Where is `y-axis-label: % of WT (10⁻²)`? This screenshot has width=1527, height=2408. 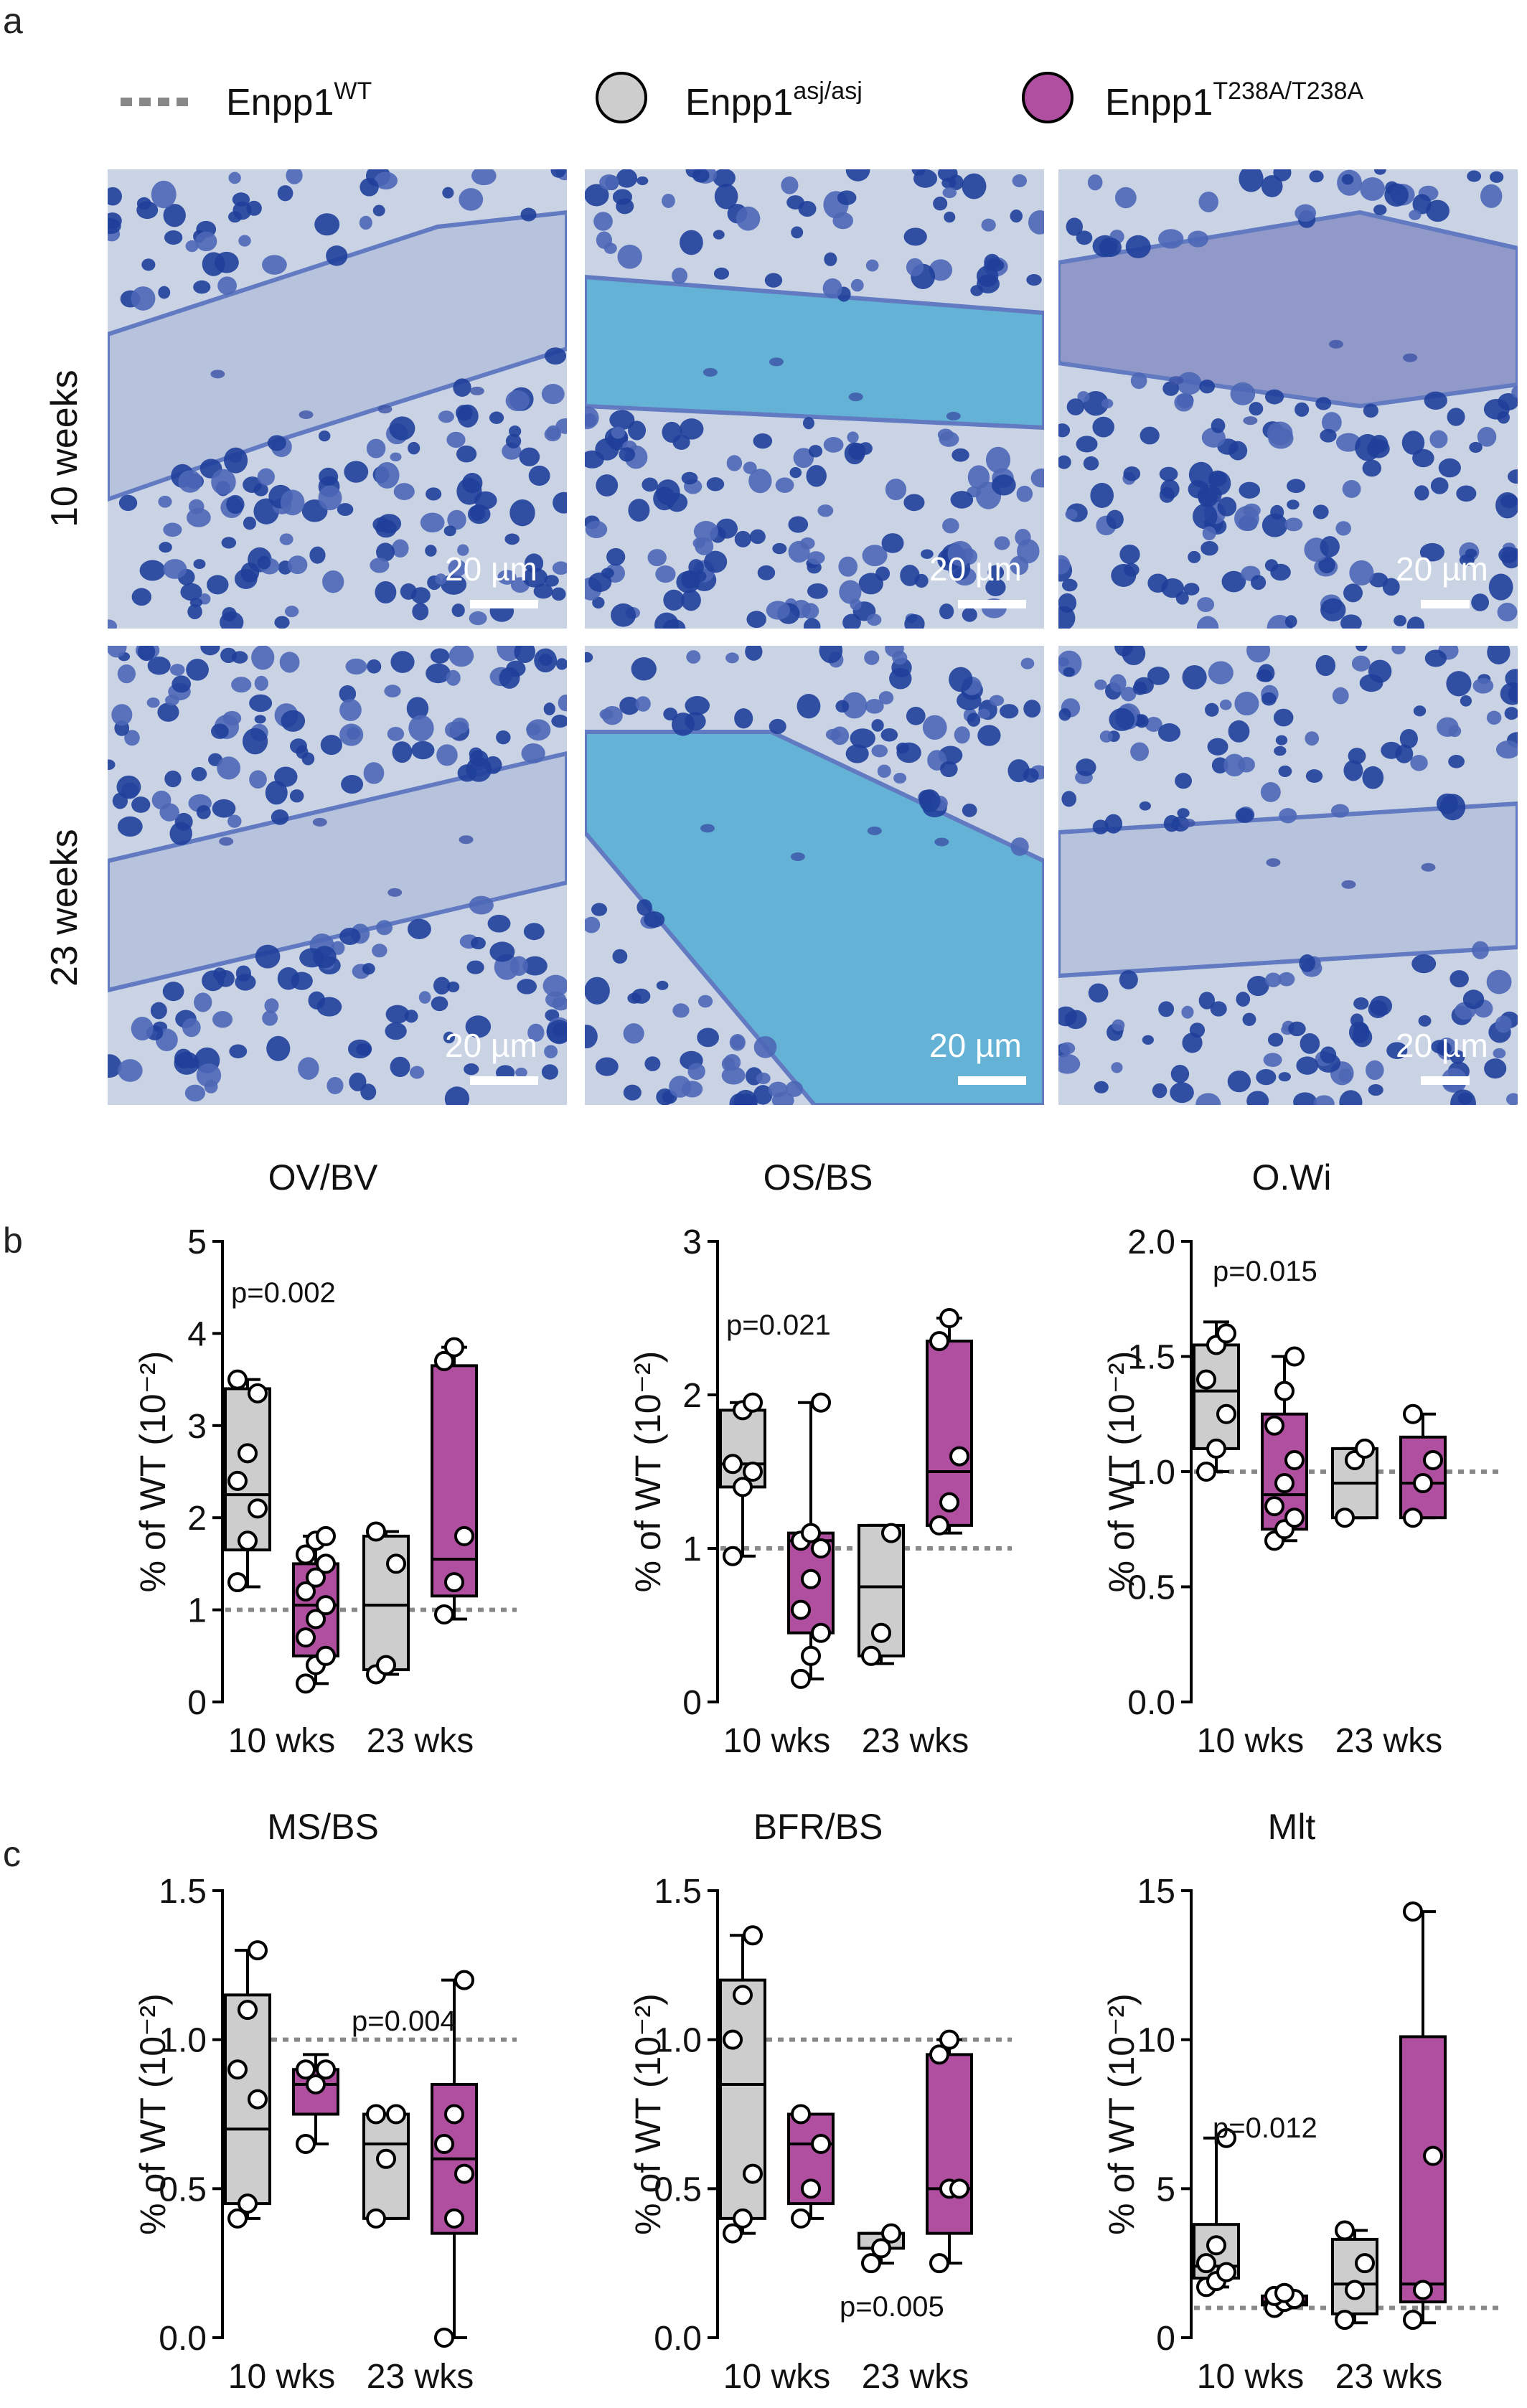 y-axis-label: % of WT (10⁻²) is located at coordinates (1121, 1472).